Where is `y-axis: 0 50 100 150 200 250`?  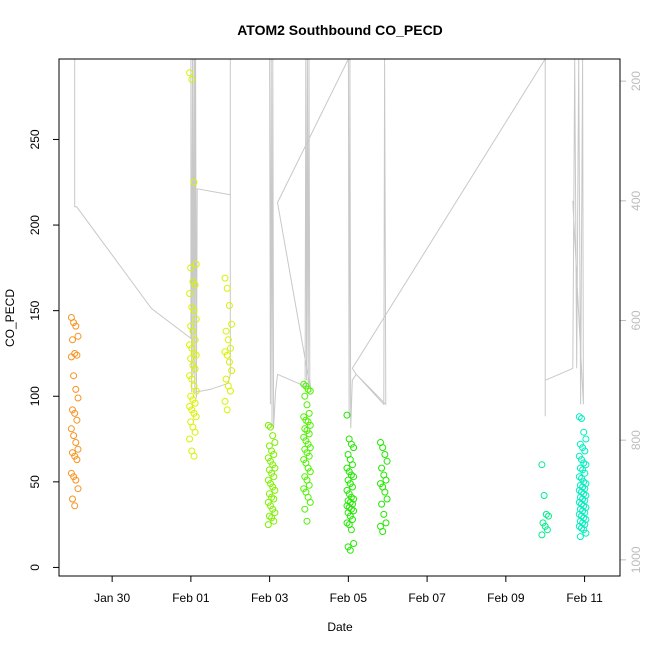
y-axis: 0 50 100 150 200 250 is located at coordinates (43, 350).